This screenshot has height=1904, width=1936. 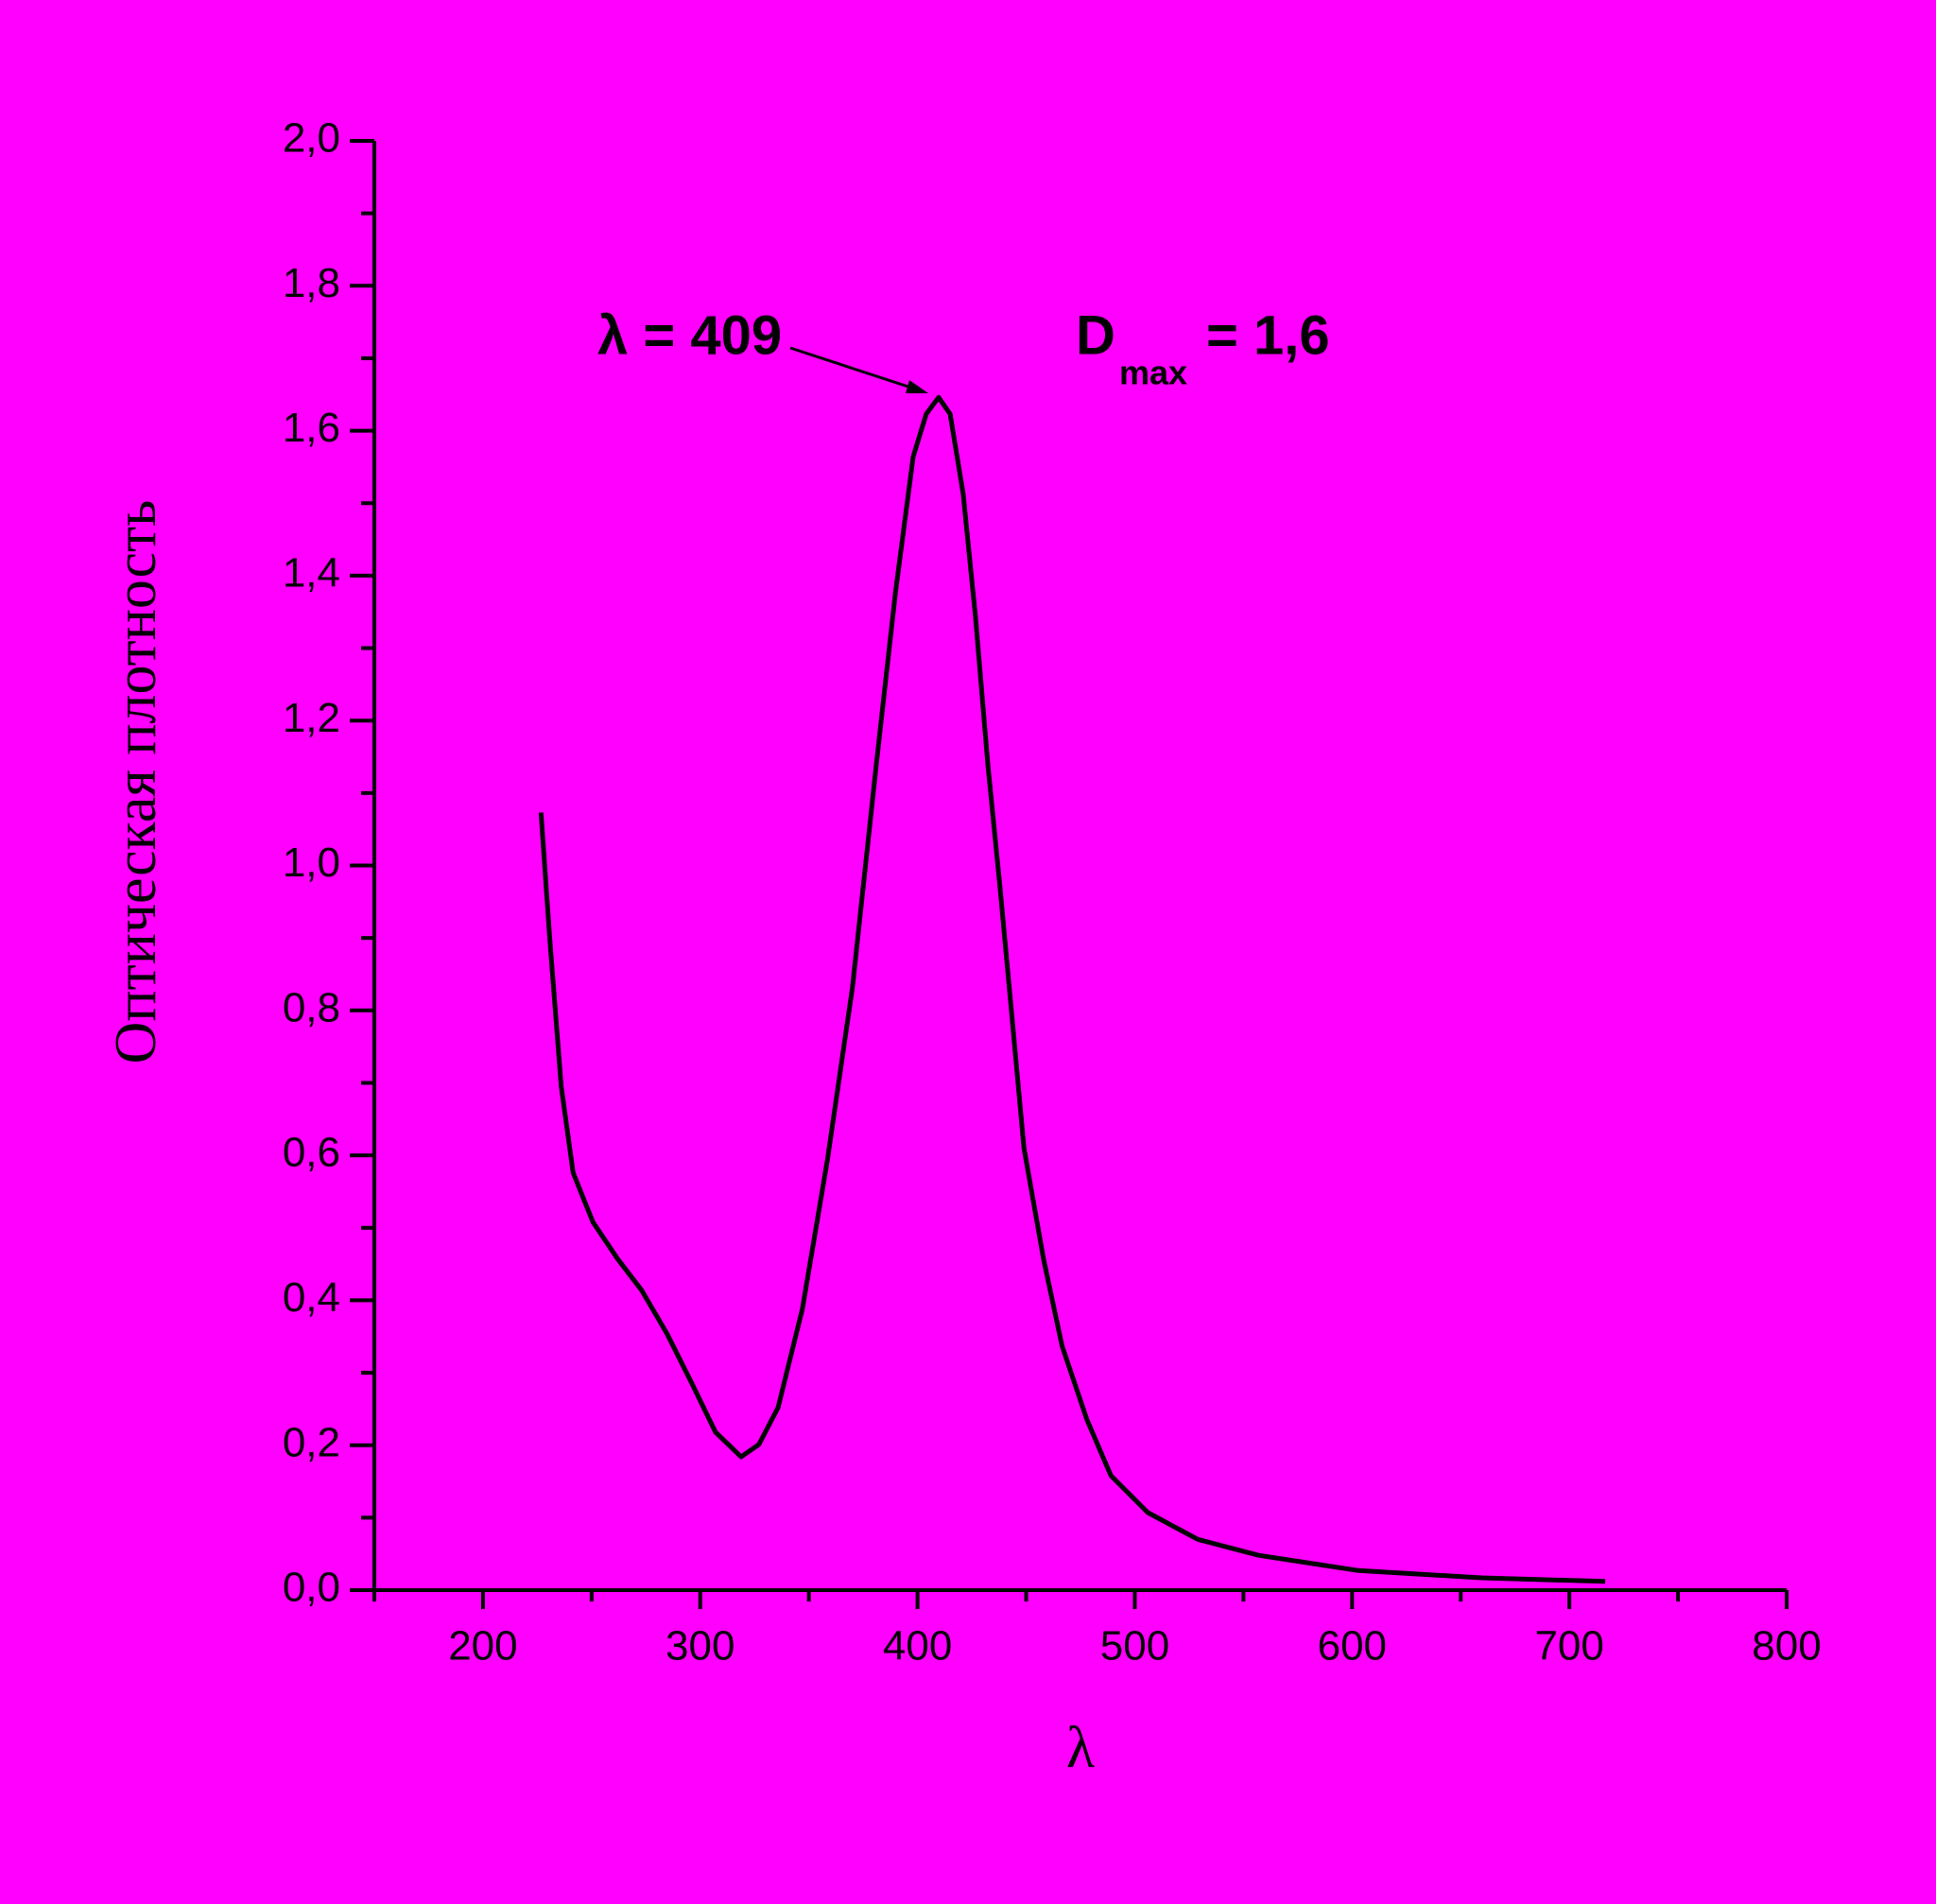 I want to click on y-axis-label: Оптическая плотность, so click(x=136, y=783).